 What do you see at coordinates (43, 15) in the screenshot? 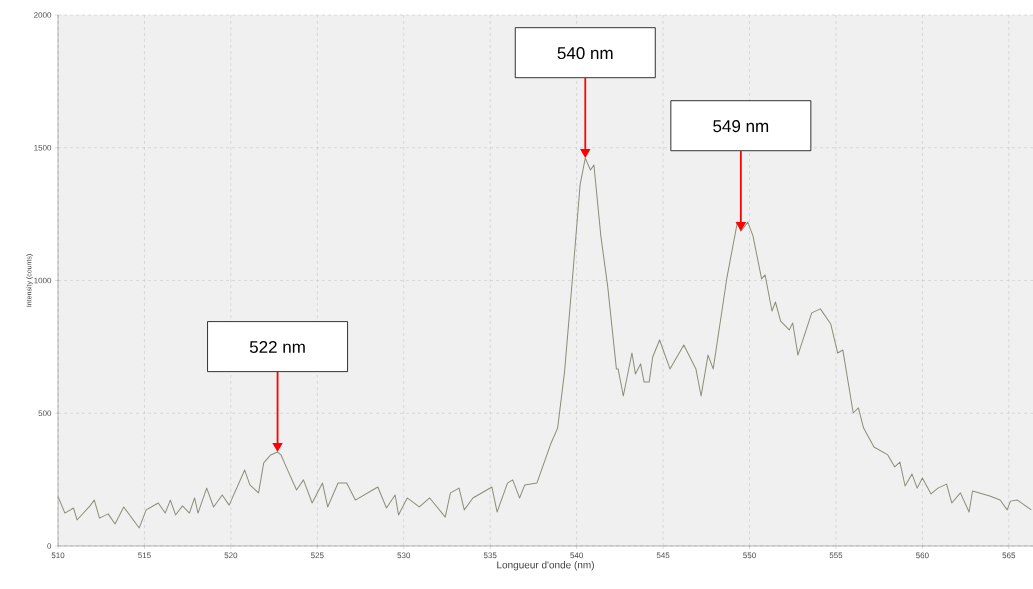
I see `y-tick-label: 2000` at bounding box center [43, 15].